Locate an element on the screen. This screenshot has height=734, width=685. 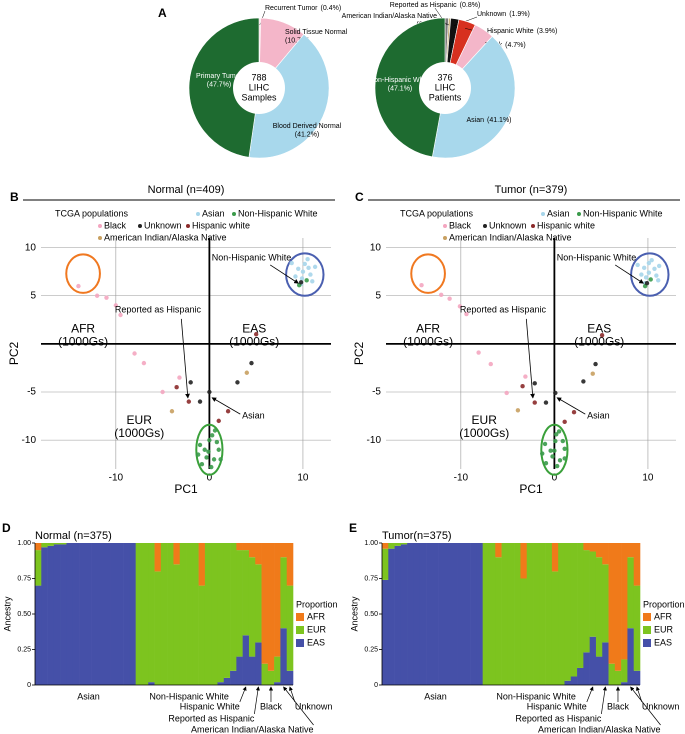
y-tick-label: 10 is located at coordinates (31, 247).